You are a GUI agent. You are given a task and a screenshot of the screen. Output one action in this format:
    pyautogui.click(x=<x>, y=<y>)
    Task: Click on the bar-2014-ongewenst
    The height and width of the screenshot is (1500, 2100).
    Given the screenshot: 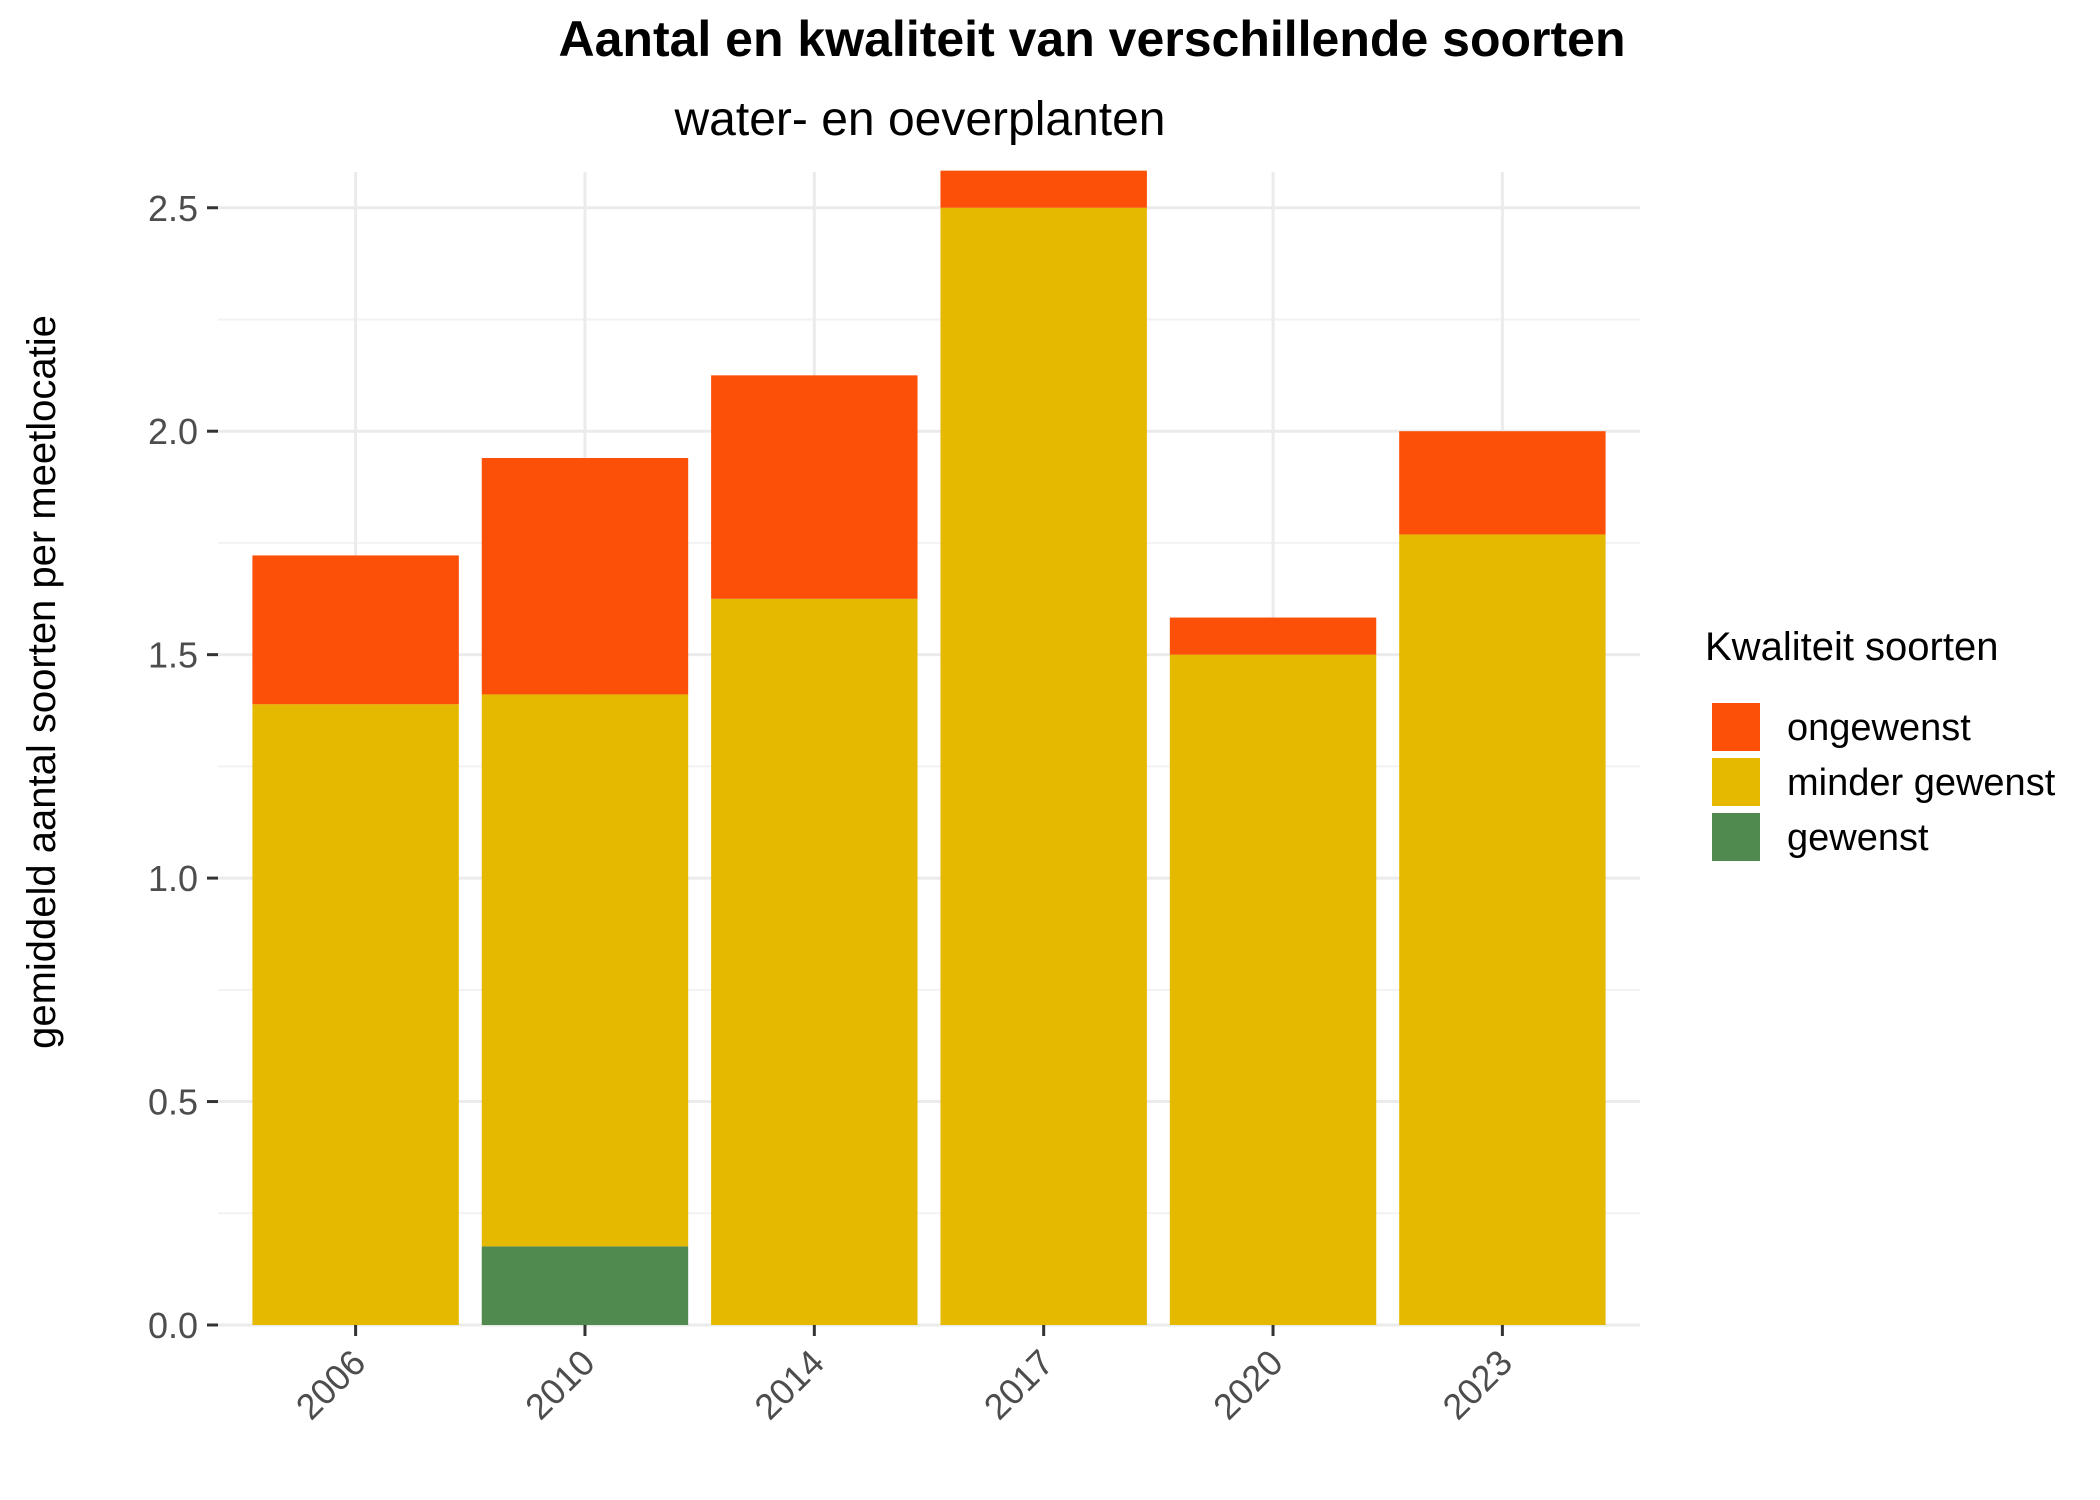 What is the action you would take?
    pyautogui.click(x=814, y=487)
    